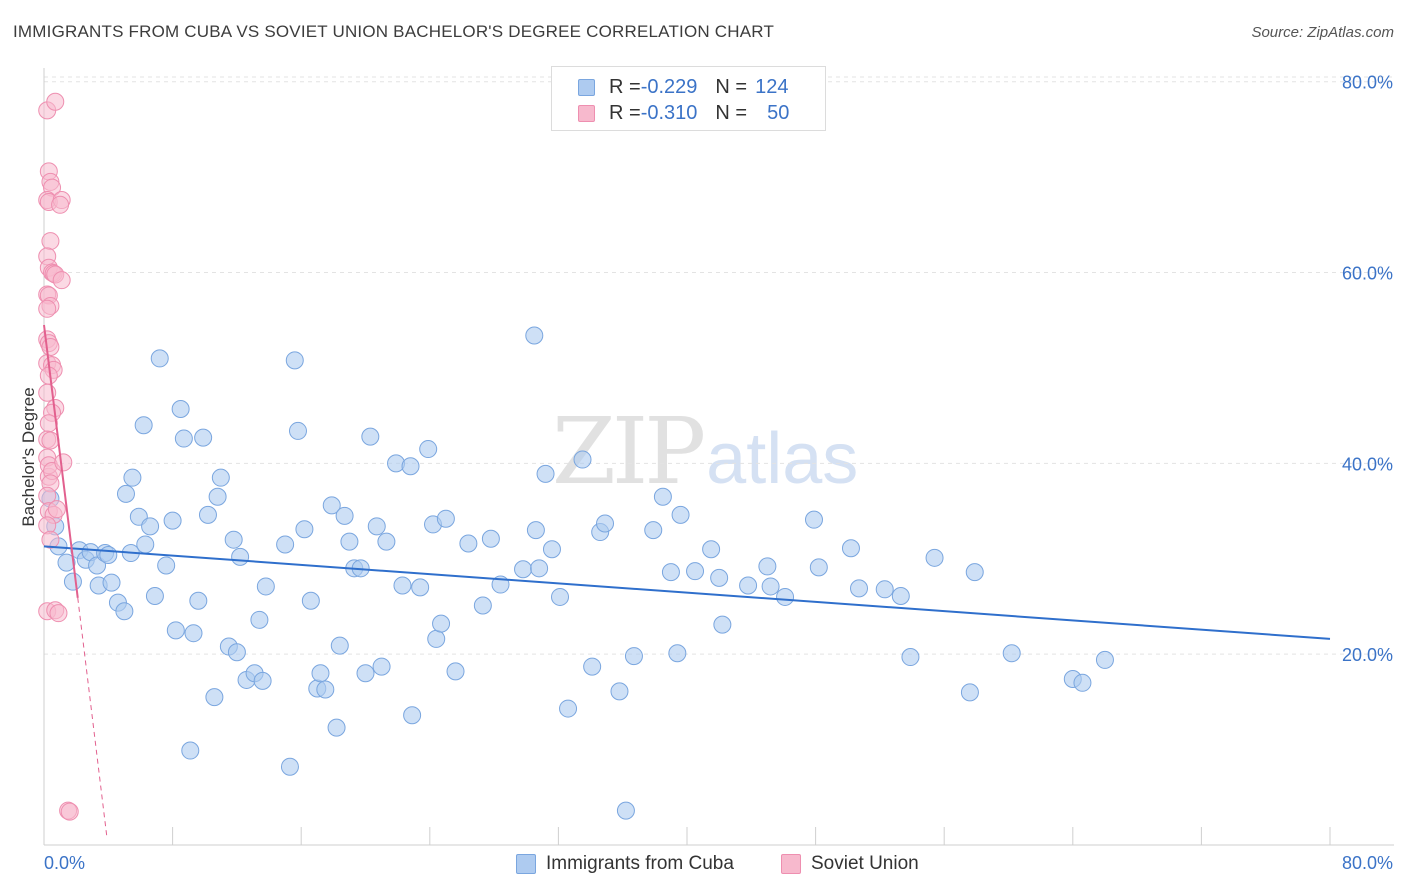  I want to click on legend-cuba-swatch, so click(526, 864).